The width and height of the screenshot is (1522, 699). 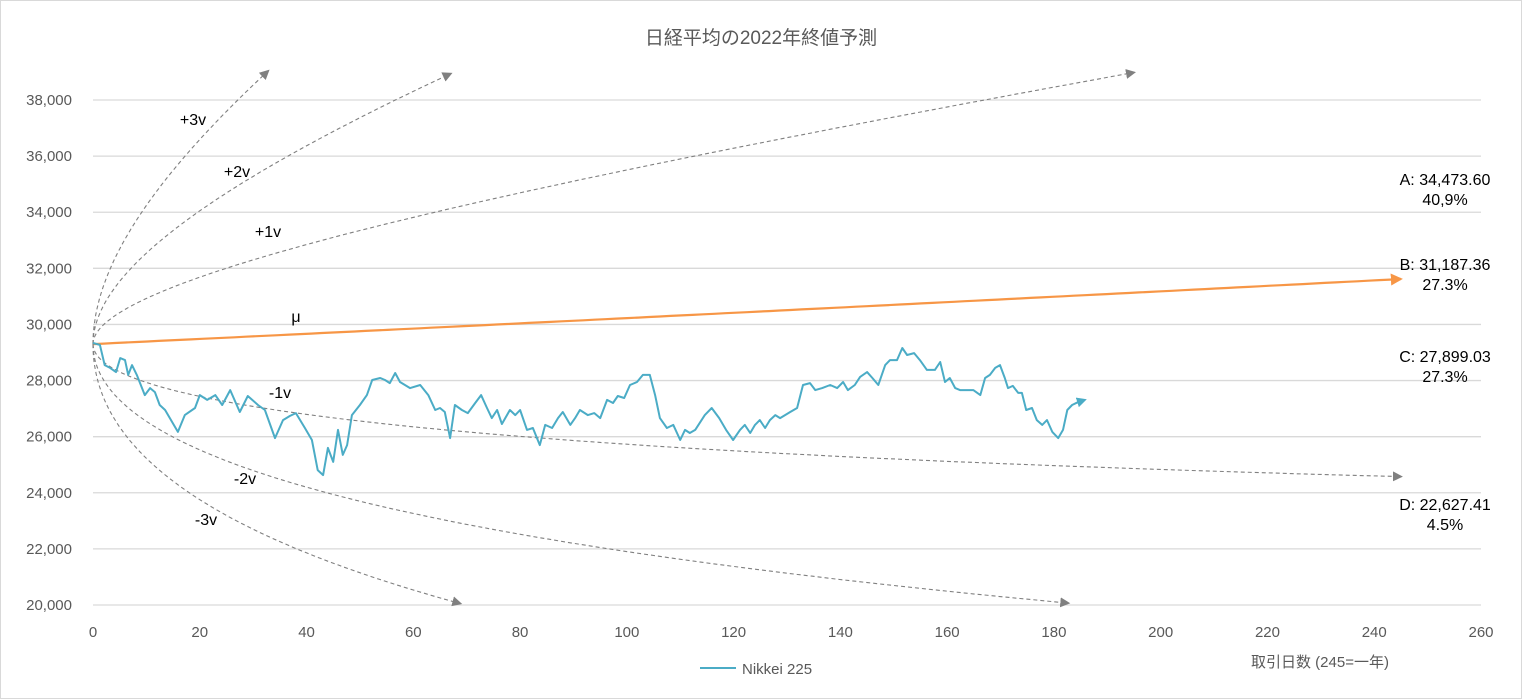 I want to click on curve-label: +1v, so click(x=268, y=232).